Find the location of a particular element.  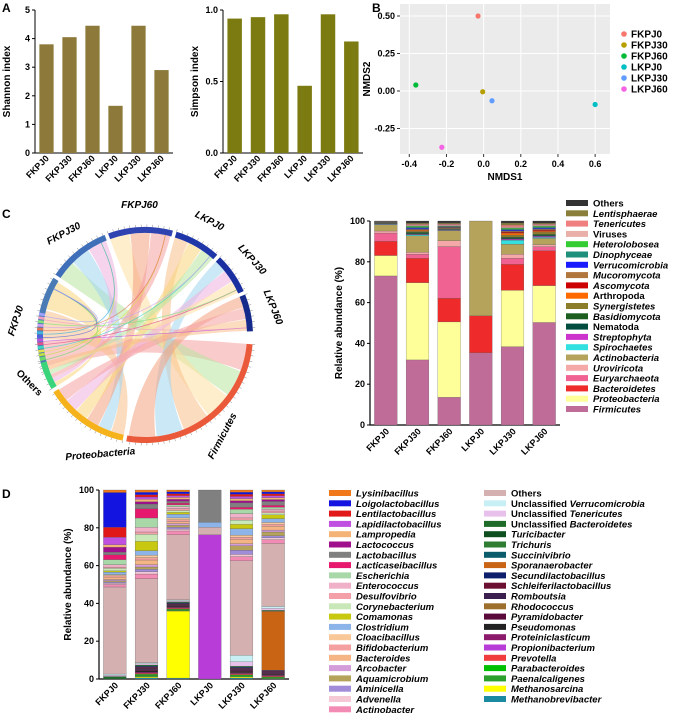

x-tick-label: FKPJ60 is located at coordinates (168, 695).